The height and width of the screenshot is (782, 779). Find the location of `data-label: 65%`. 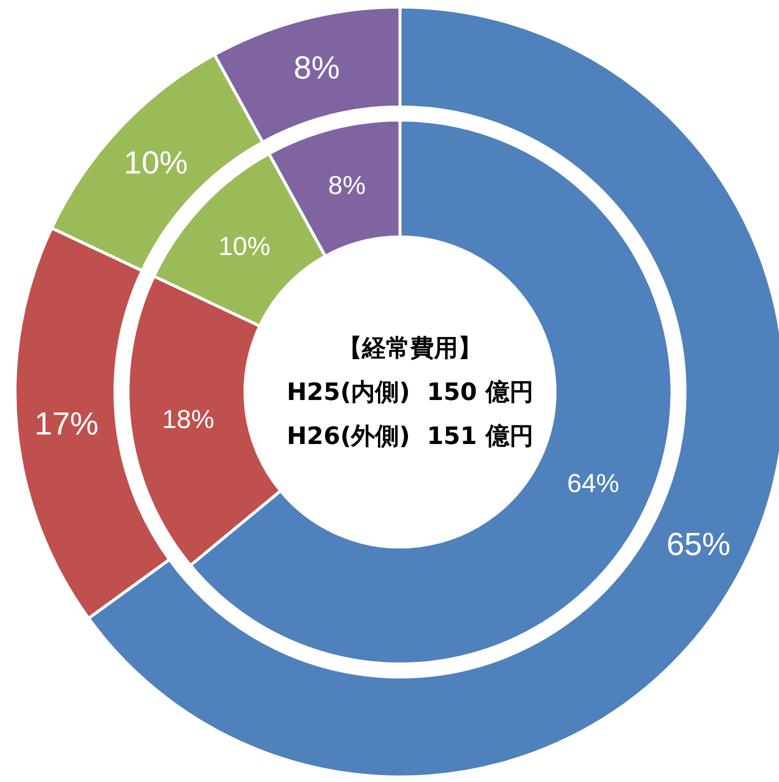

data-label: 65% is located at coordinates (698, 544).